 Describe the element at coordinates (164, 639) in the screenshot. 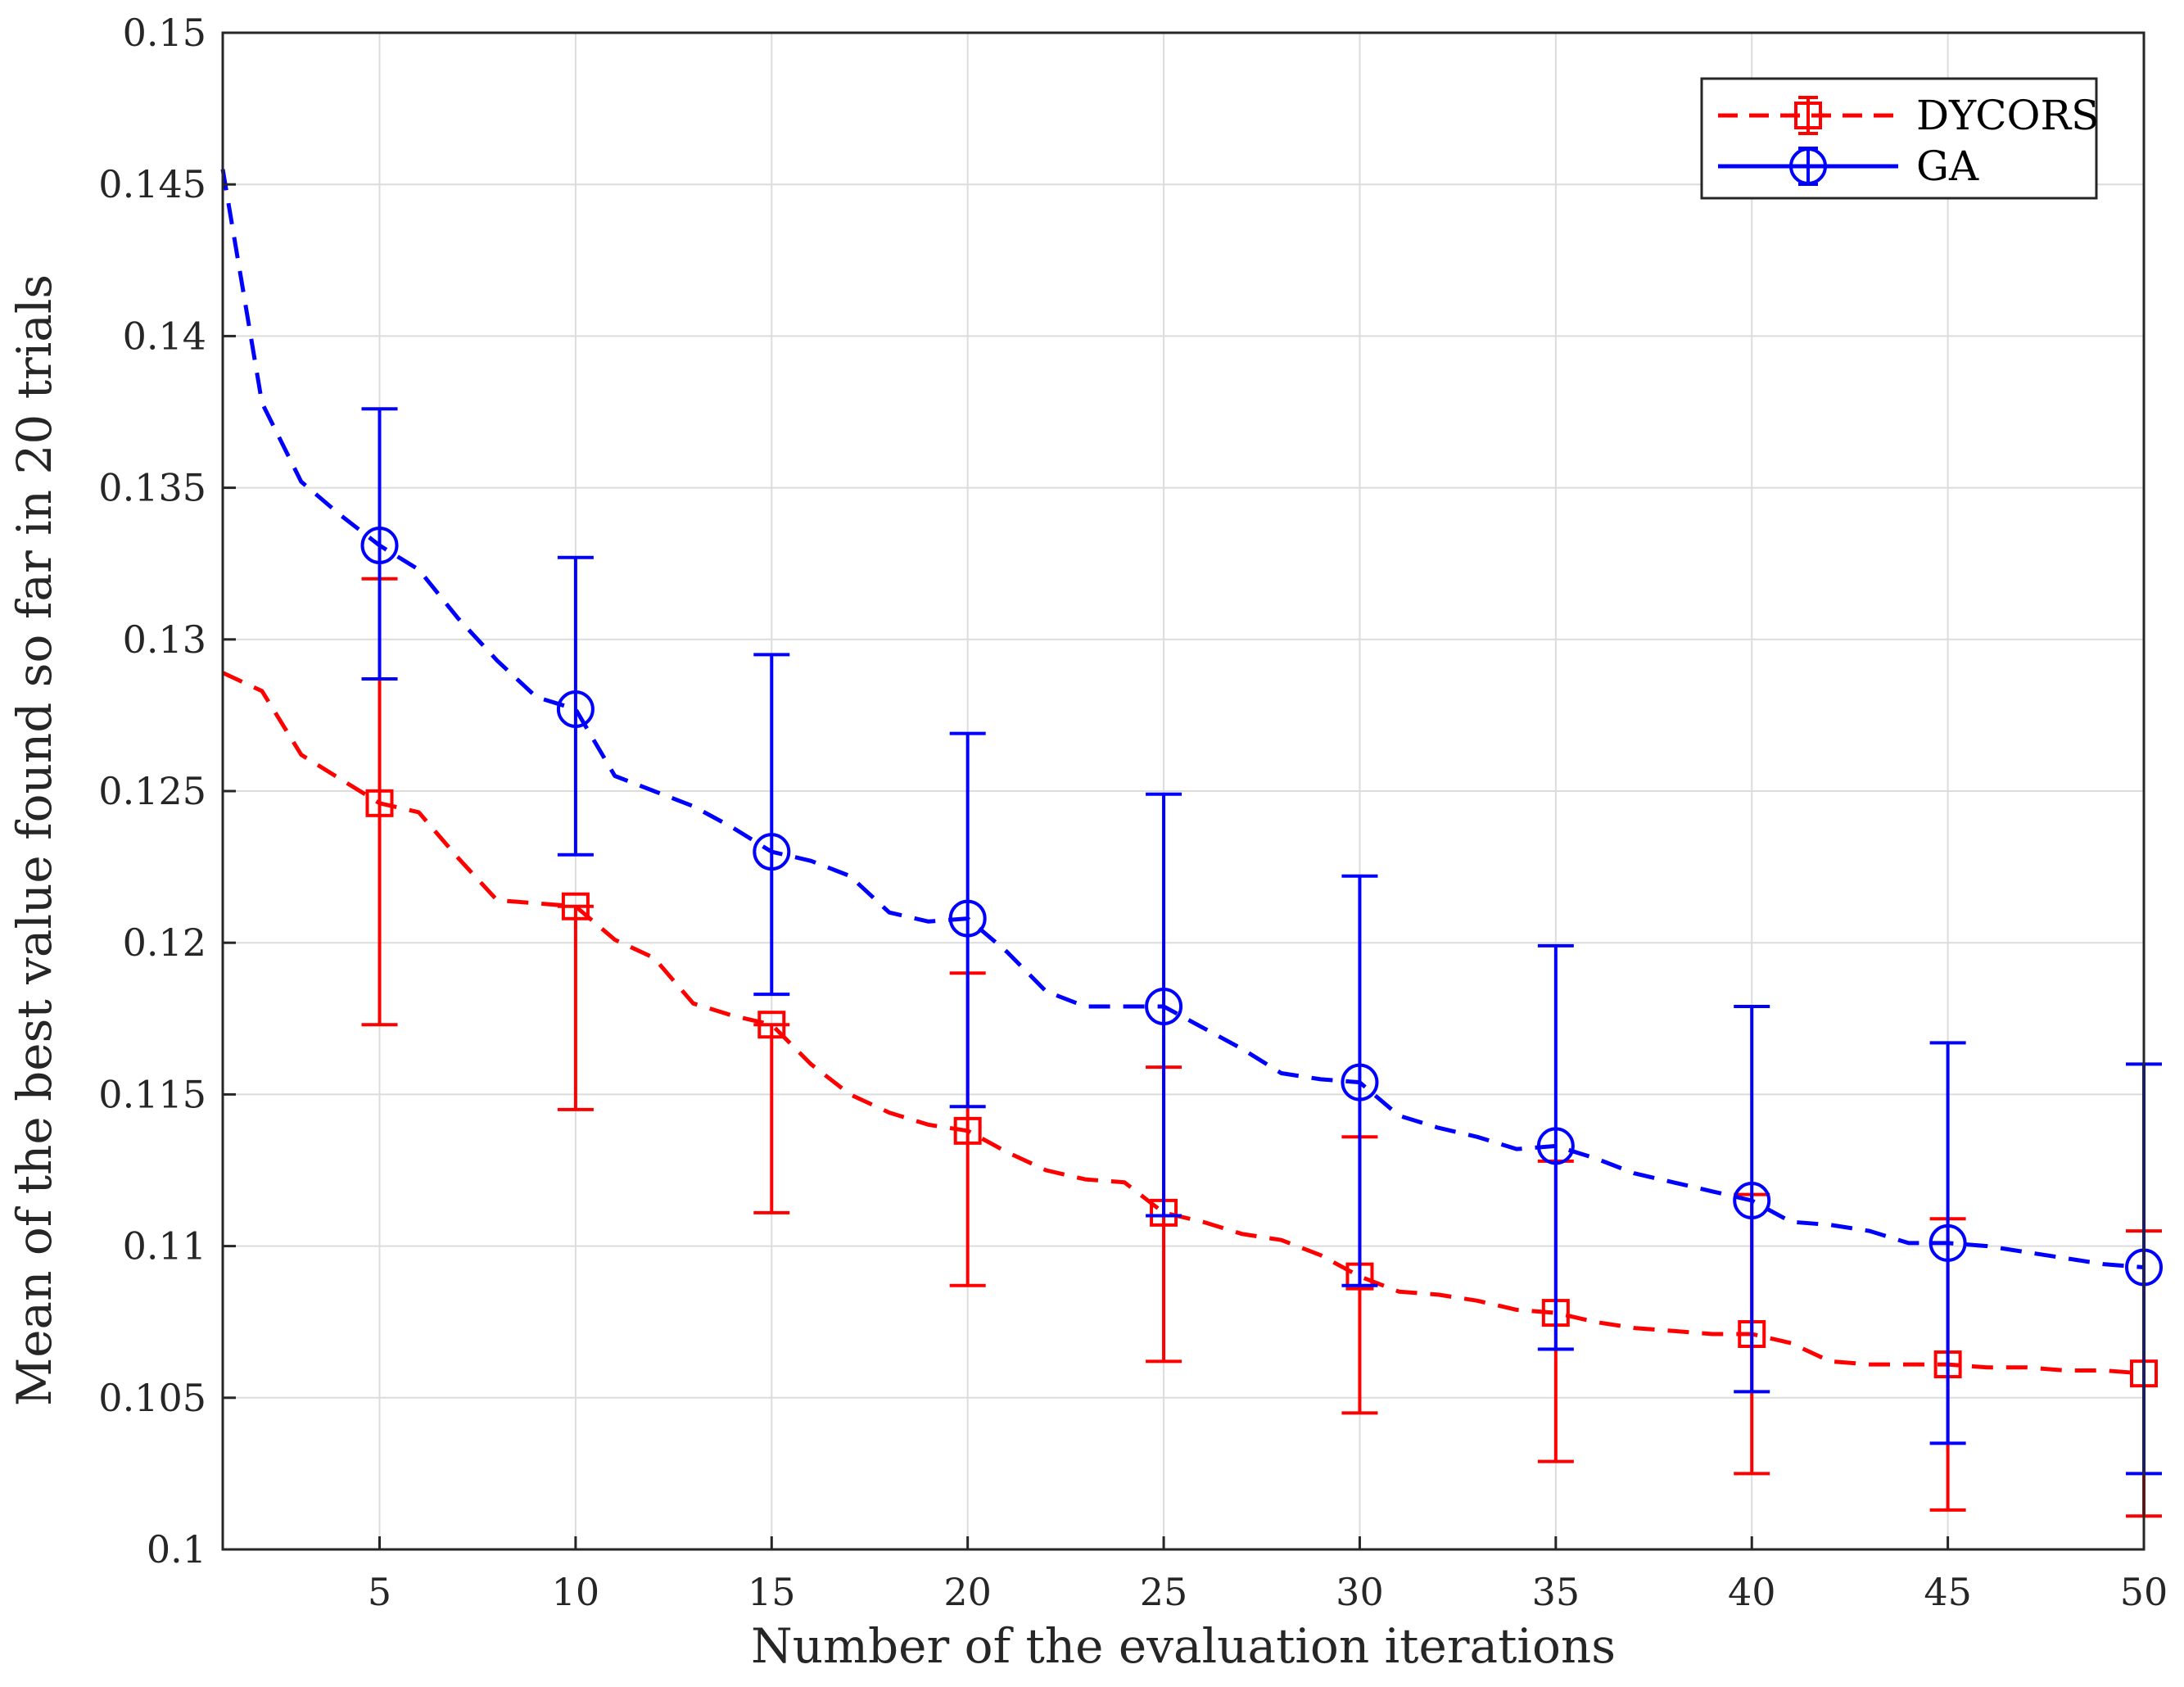

I see `y-tick-label: 0.13` at that location.